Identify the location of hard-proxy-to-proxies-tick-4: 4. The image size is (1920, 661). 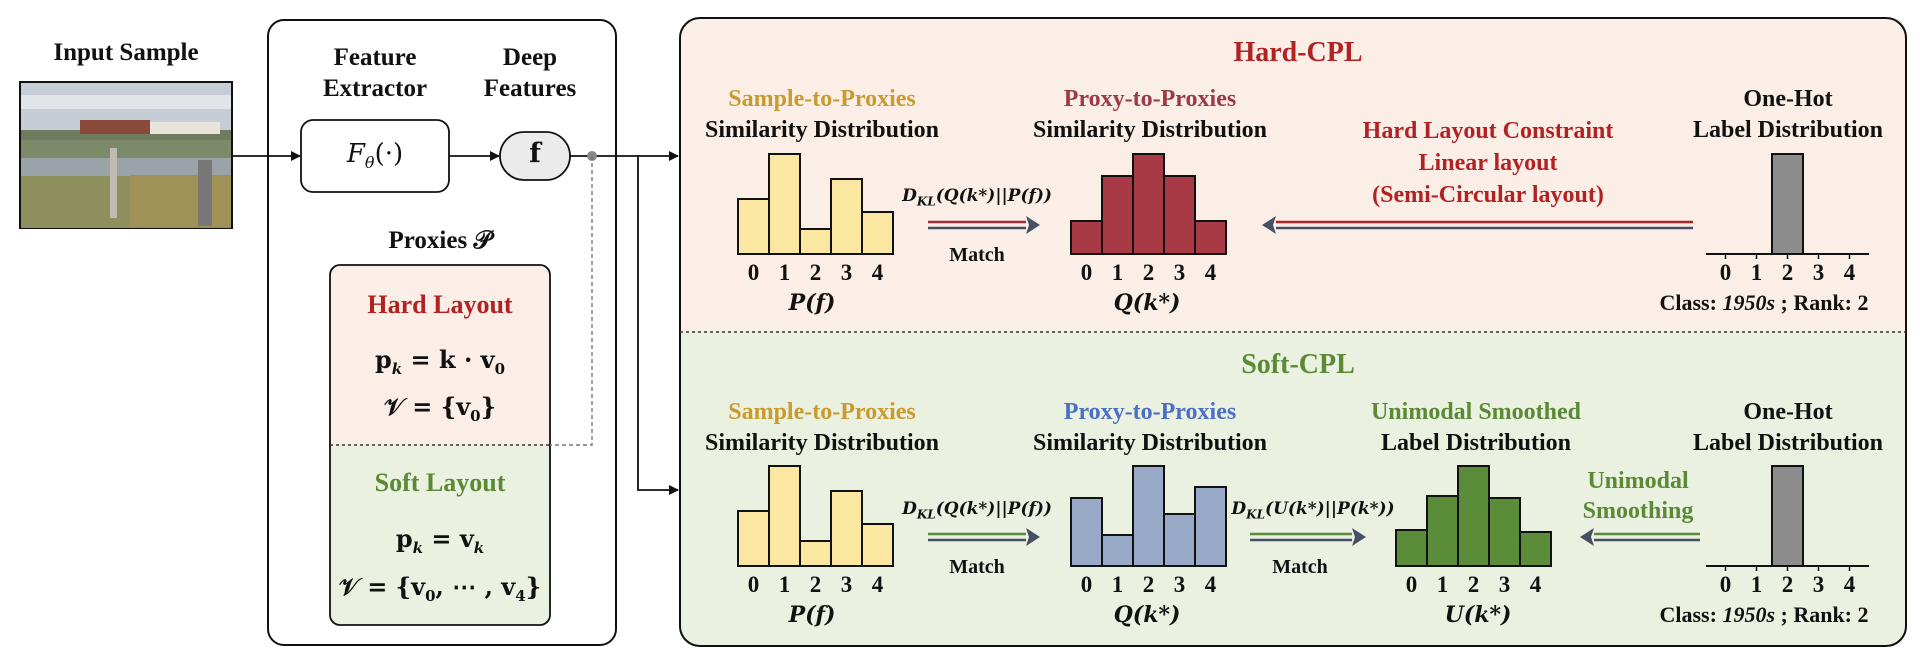
(1211, 272).